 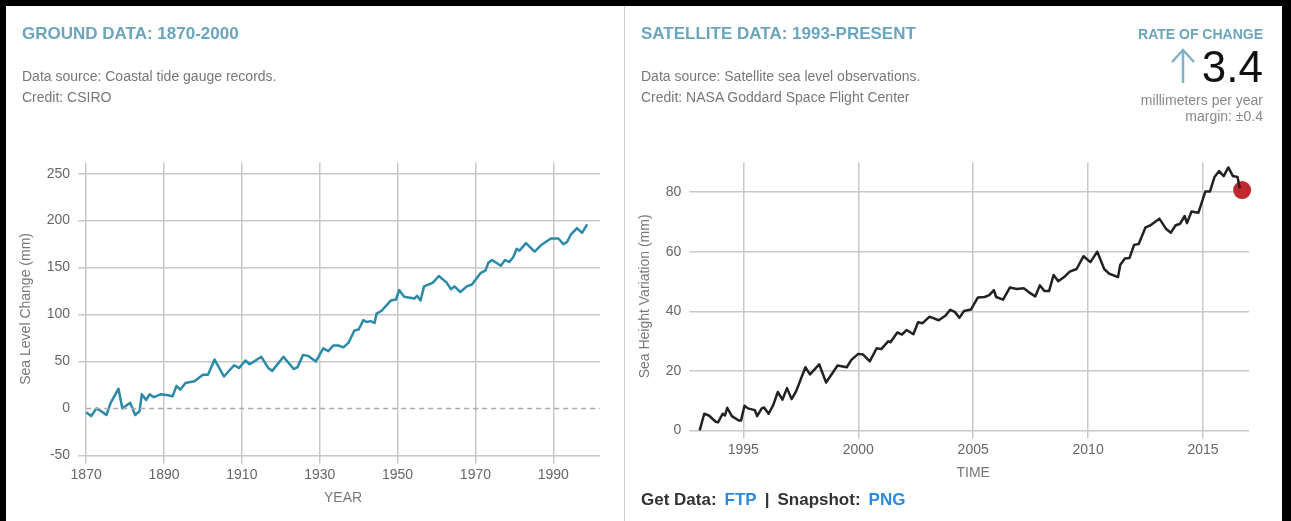 What do you see at coordinates (1200, 34) in the screenshot?
I see `text: RATE OF CHANGE` at bounding box center [1200, 34].